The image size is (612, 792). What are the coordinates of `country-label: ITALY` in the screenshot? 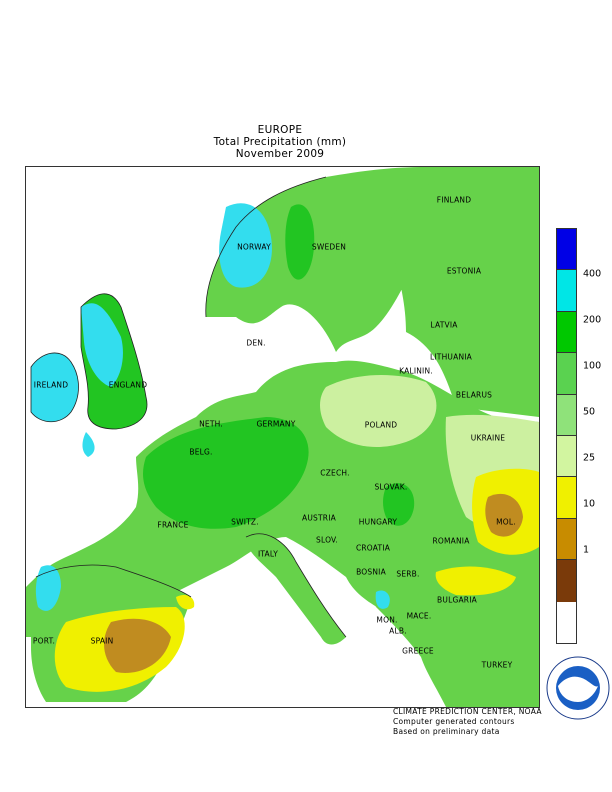 It's located at (268, 554).